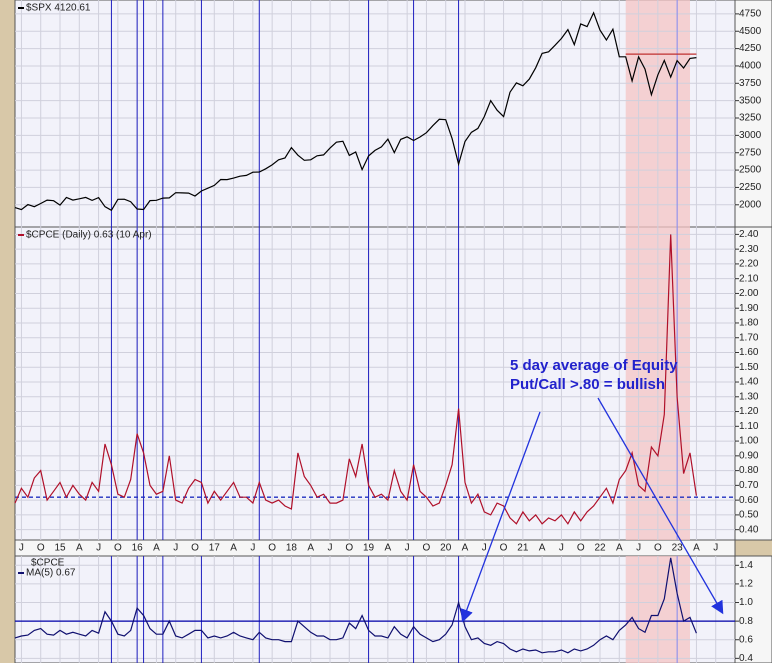 The width and height of the screenshot is (772, 663). I want to click on legend-label: $CPCE (Daily) 0.63 (10 Apr), so click(89, 235).